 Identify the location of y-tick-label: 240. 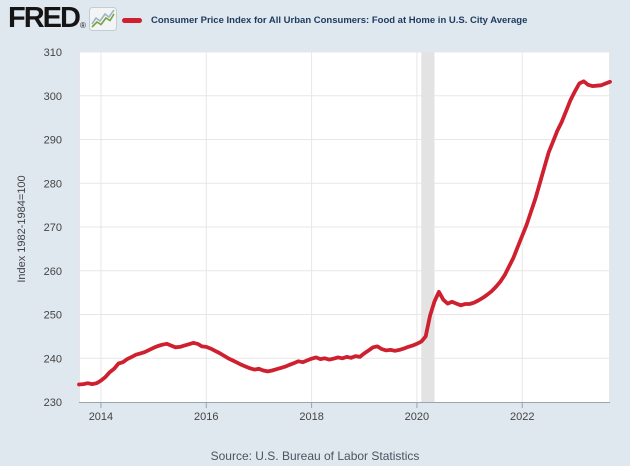
(53, 359).